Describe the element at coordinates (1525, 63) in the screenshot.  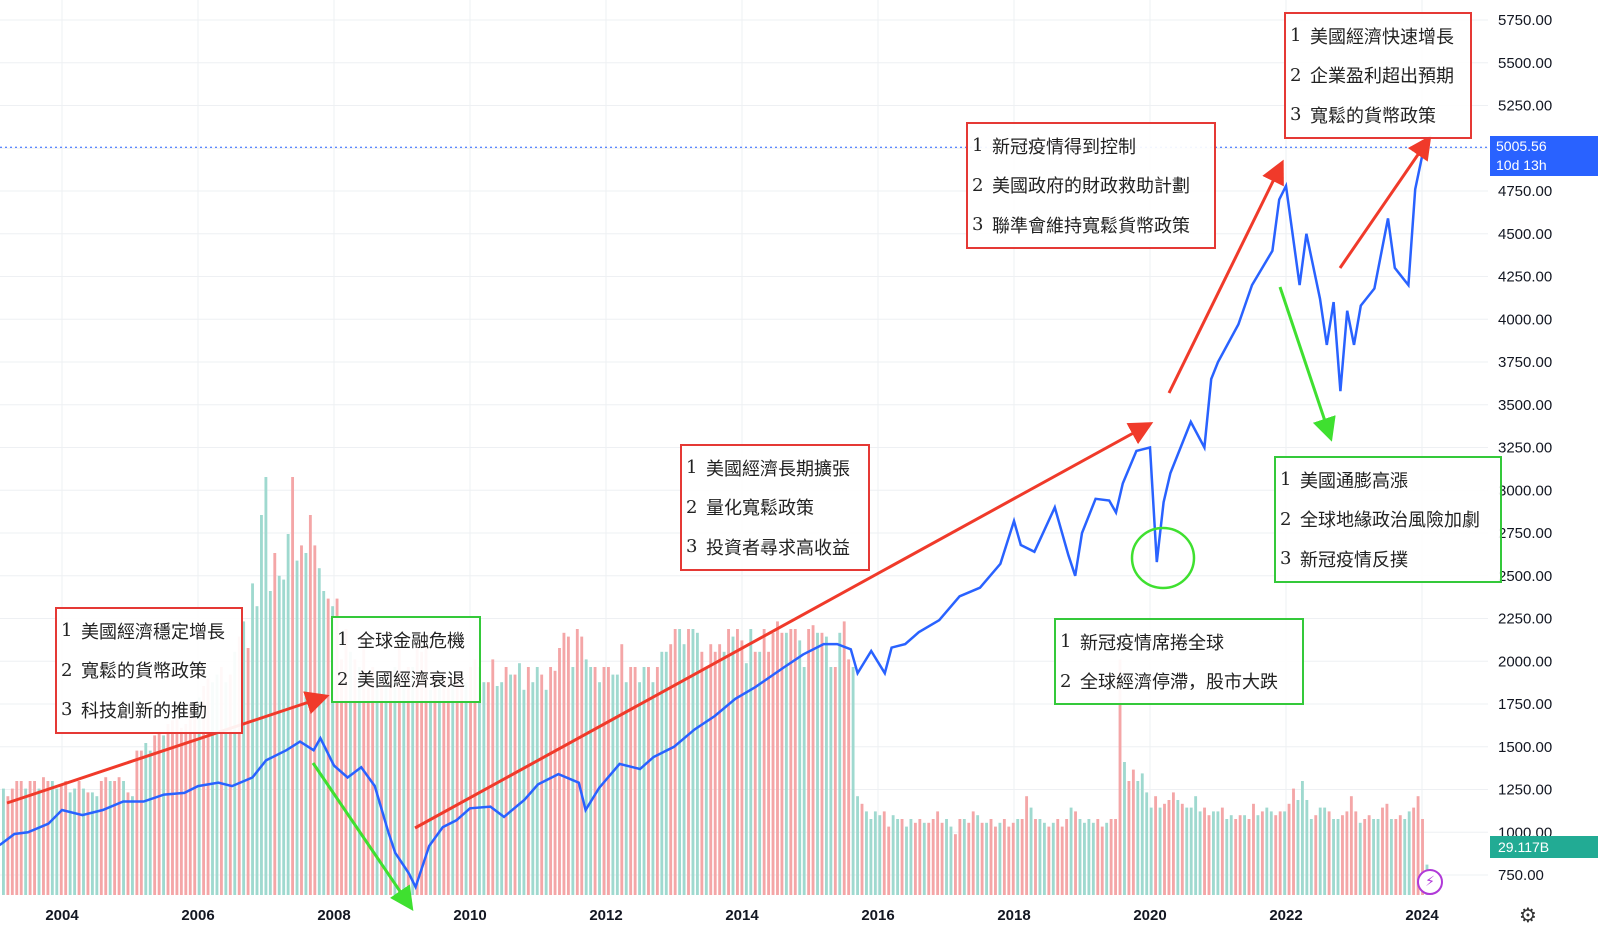
I see `y-tick-label: 5500.00` at that location.